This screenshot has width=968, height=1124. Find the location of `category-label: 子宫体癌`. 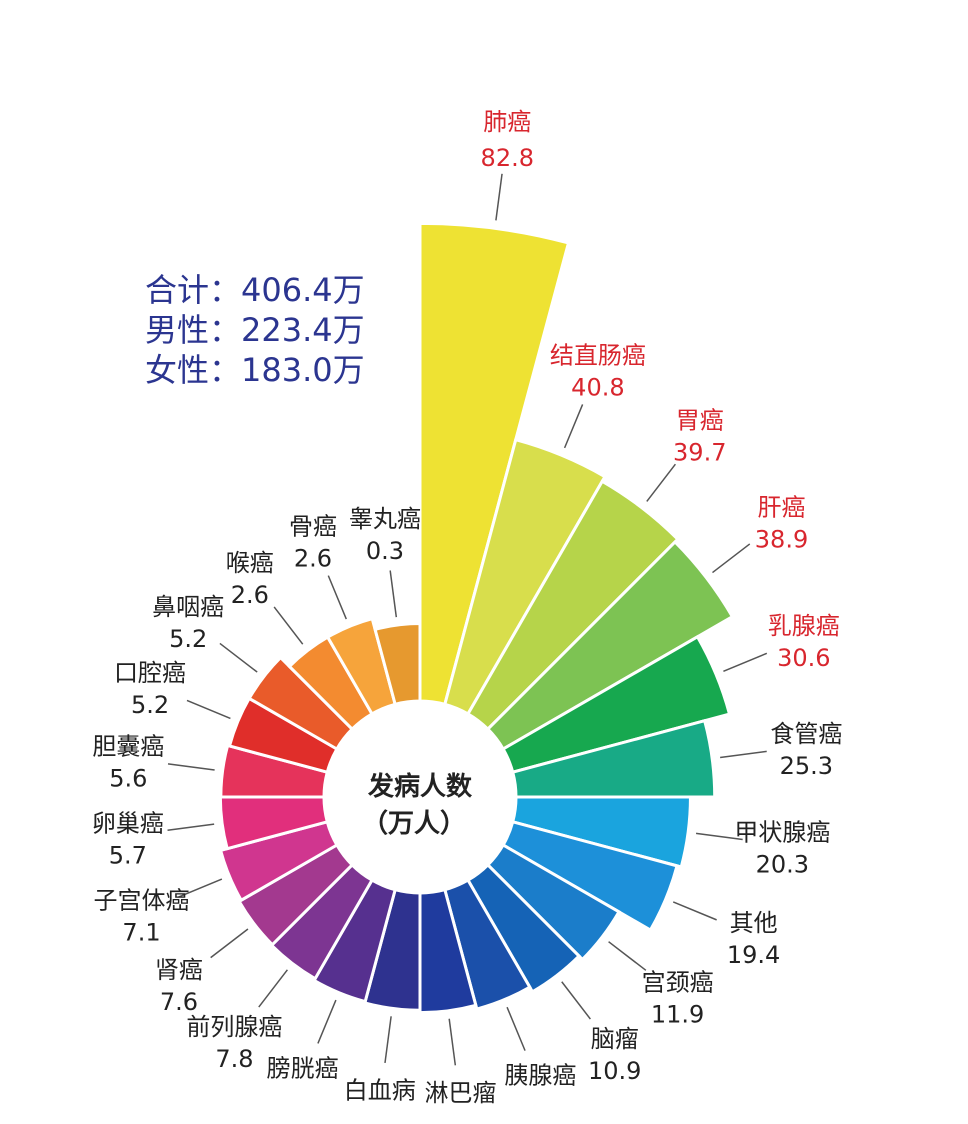

category-label: 子宫体癌 is located at coordinates (142, 900).